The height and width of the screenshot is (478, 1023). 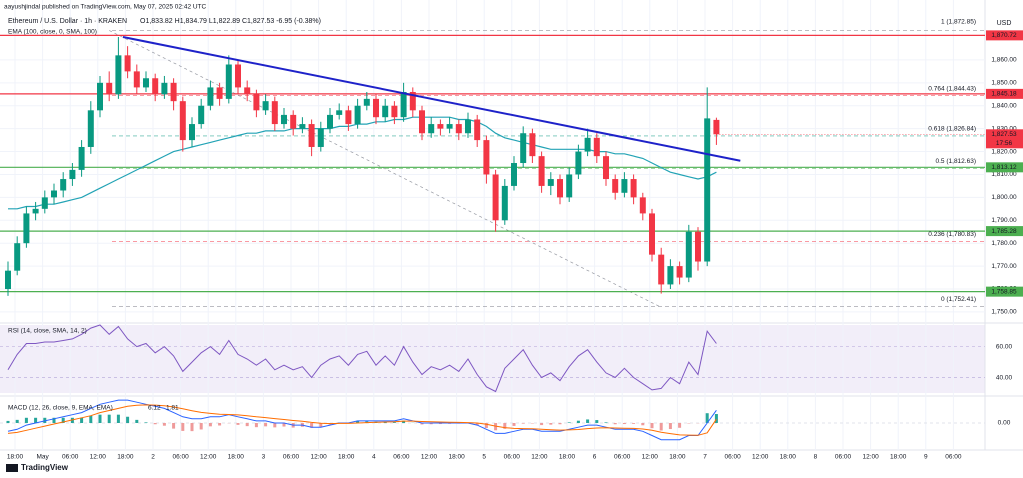 What do you see at coordinates (1004, 151) in the screenshot?
I see `y-tick-label: 1,820.00` at bounding box center [1004, 151].